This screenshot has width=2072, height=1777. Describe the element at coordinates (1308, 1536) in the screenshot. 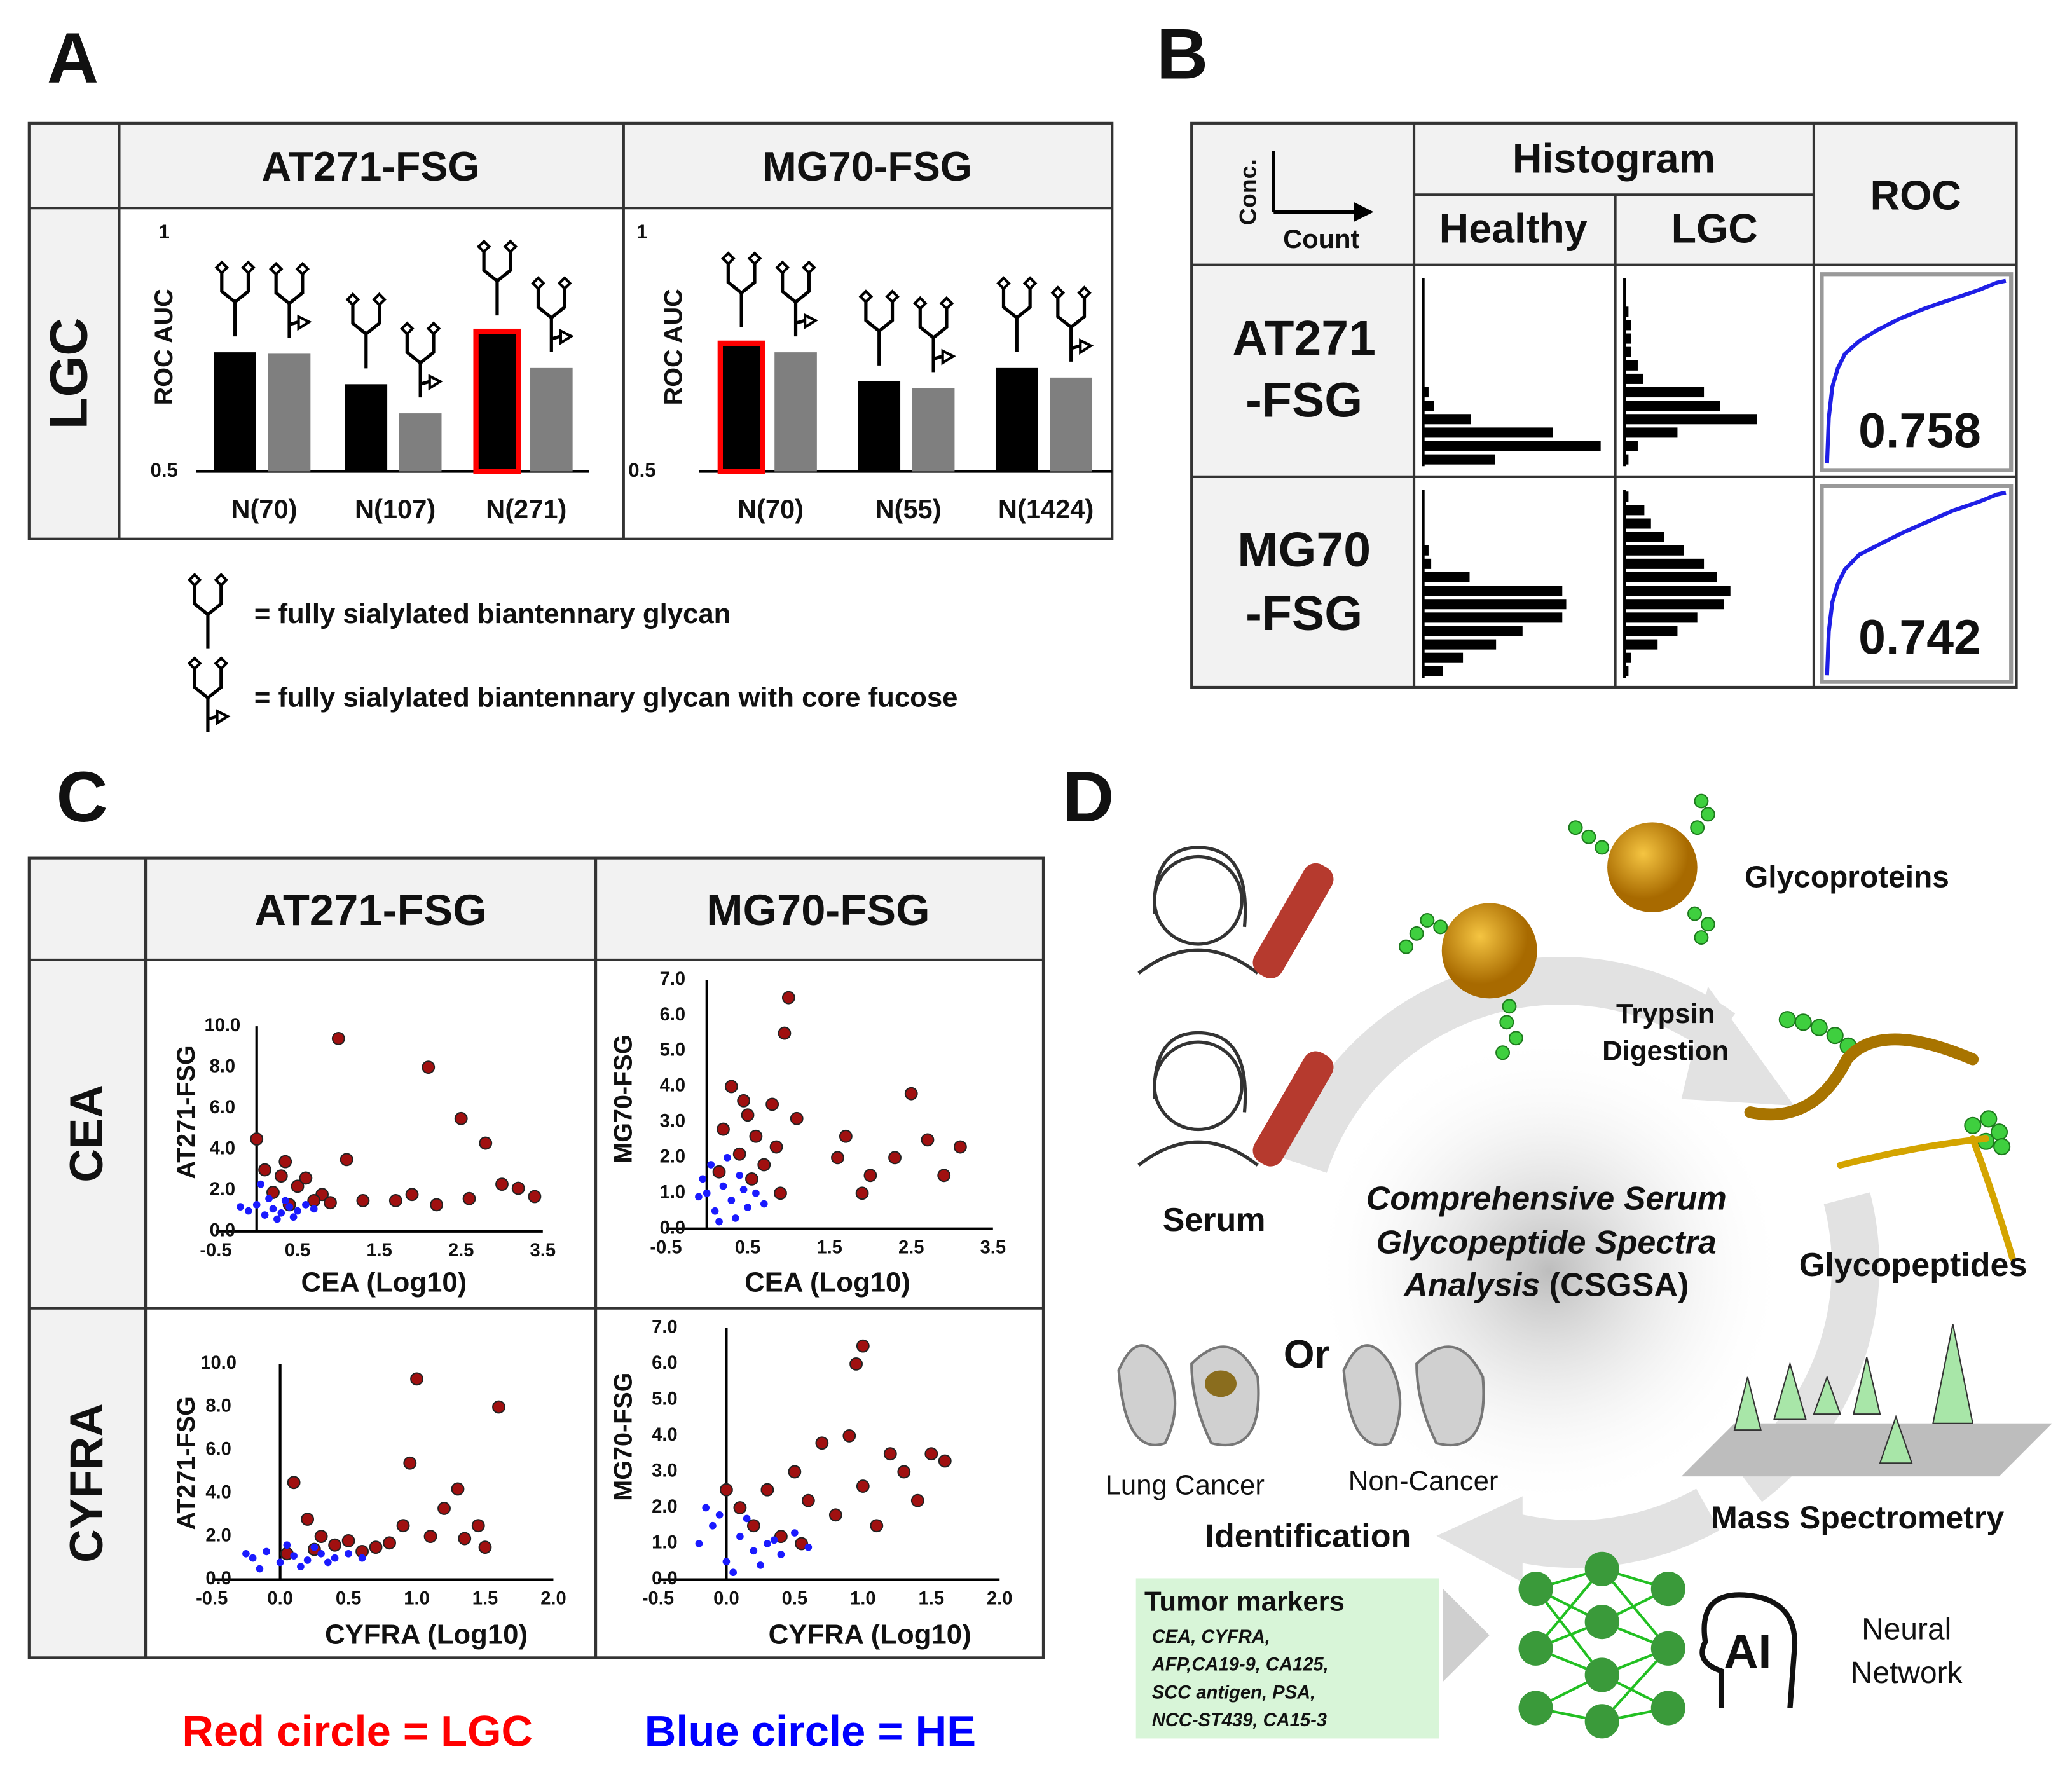

I see `label: Identification` at that location.